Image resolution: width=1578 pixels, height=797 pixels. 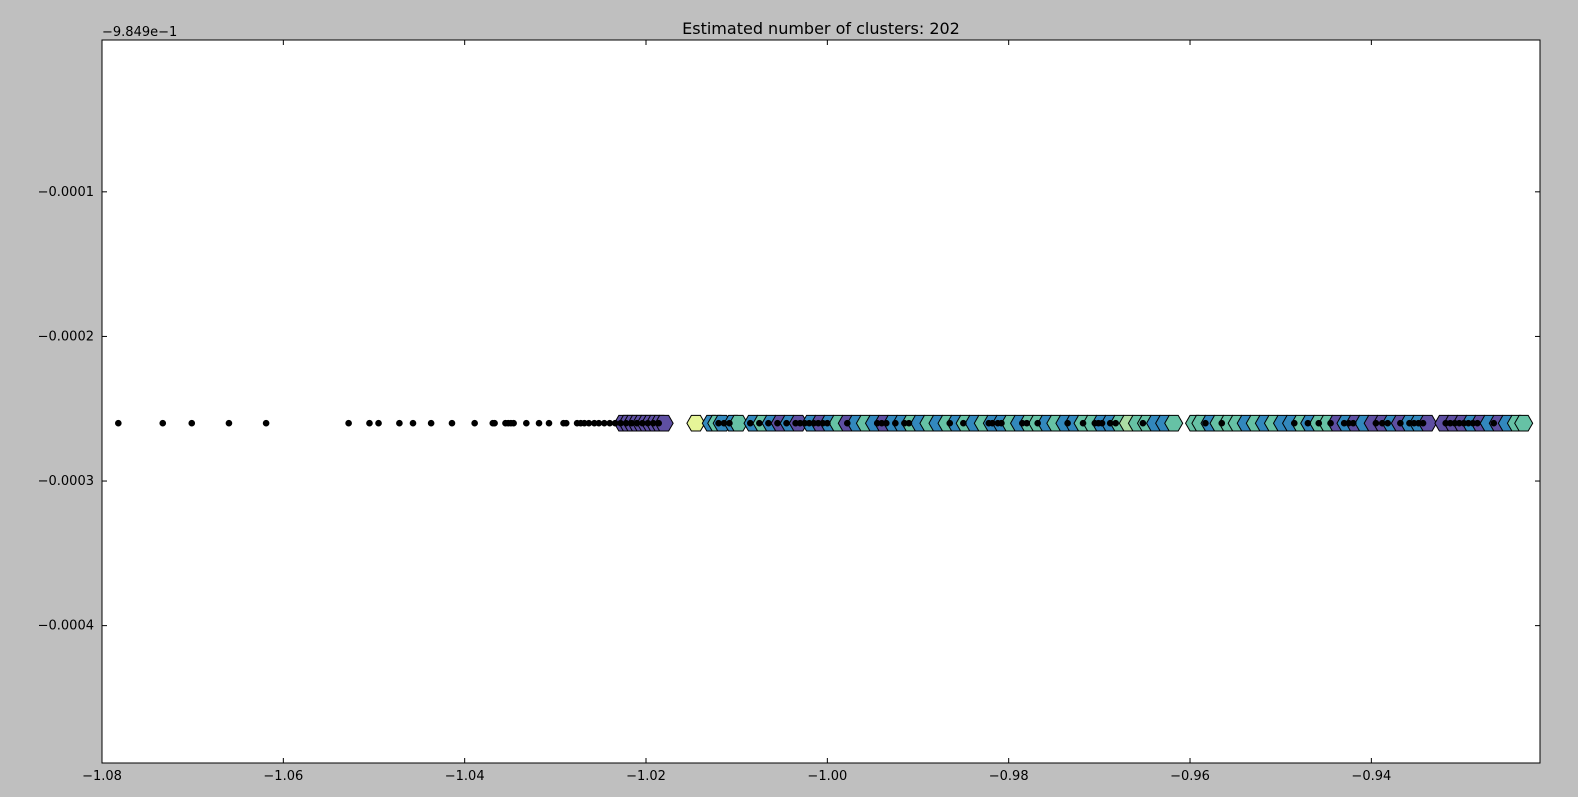 I want to click on noise-markers, so click(x=806, y=423).